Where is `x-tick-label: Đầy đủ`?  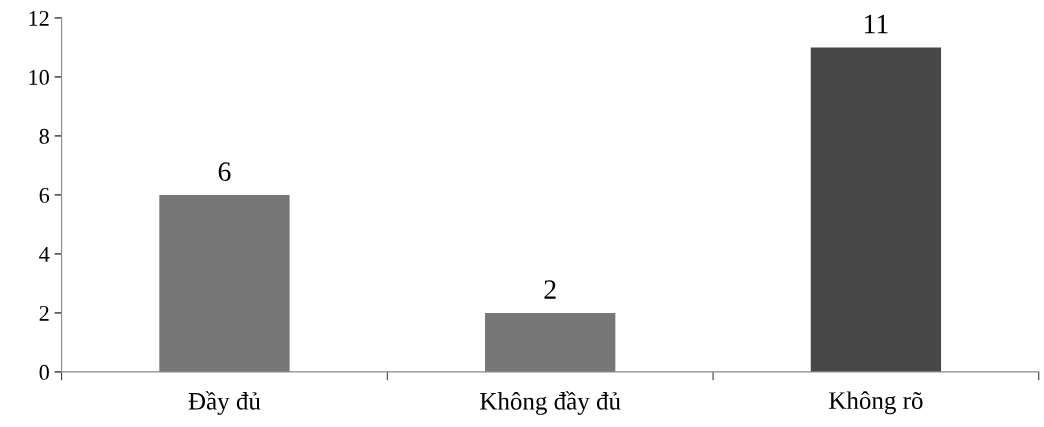 x-tick-label: Đầy đủ is located at coordinates (224, 403).